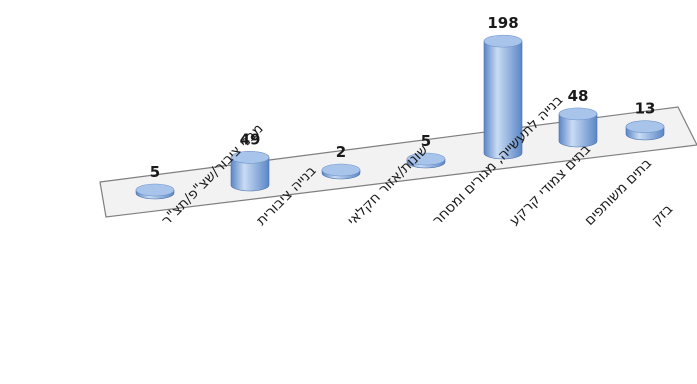  What do you see at coordinates (502, 23) in the screenshot?
I see `value-label: 198` at bounding box center [502, 23].